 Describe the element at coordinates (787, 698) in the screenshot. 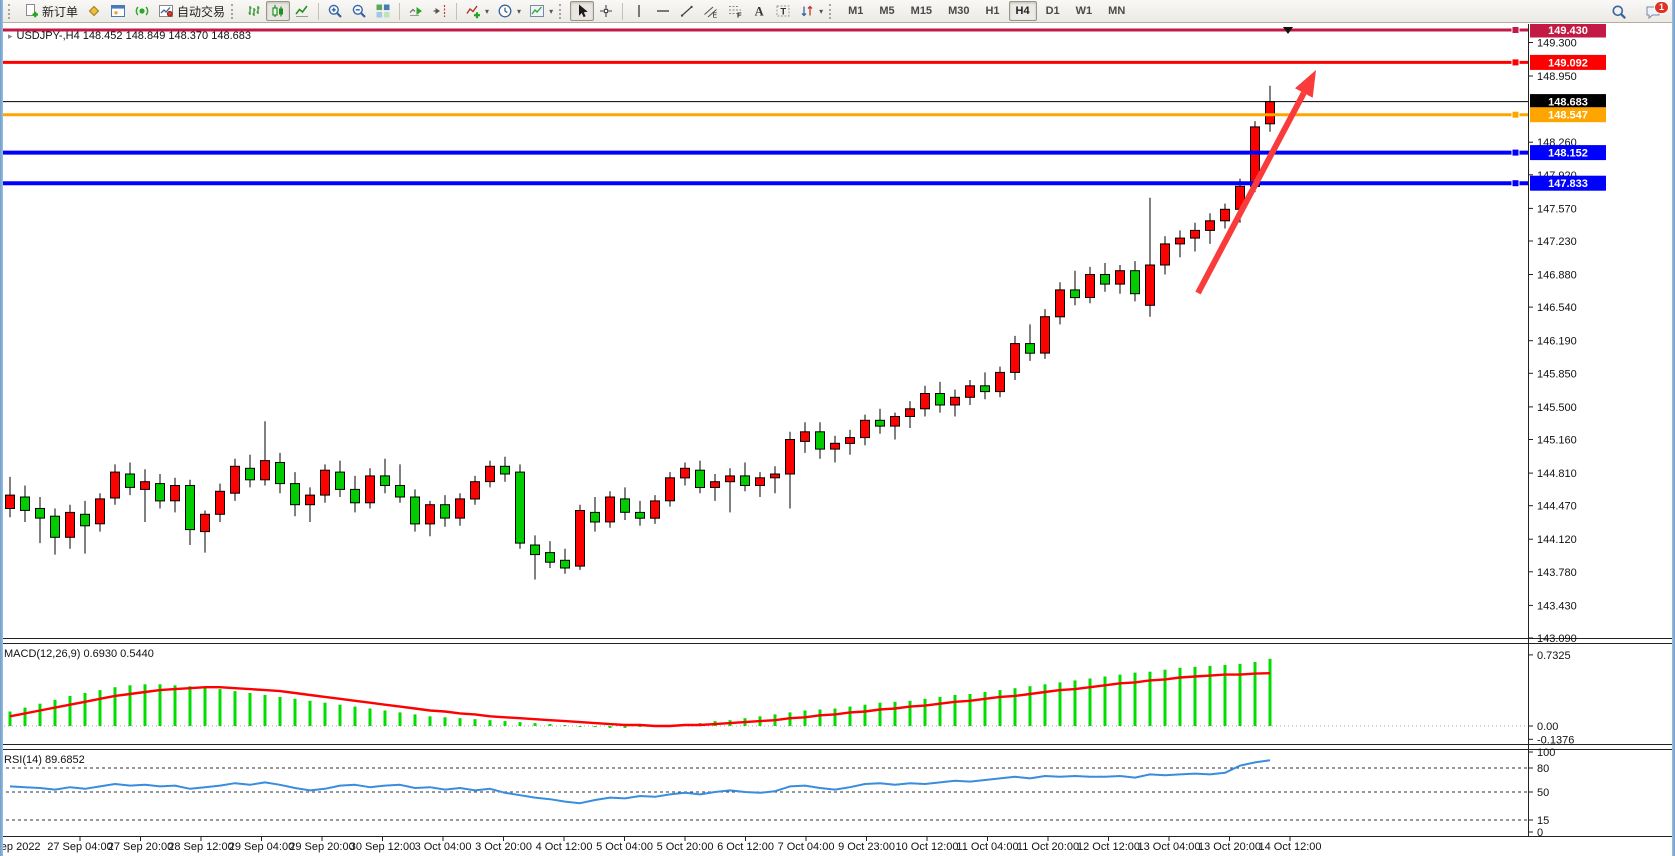

I see `macd-panel: 0.7325 0.00-0.1376` at that location.